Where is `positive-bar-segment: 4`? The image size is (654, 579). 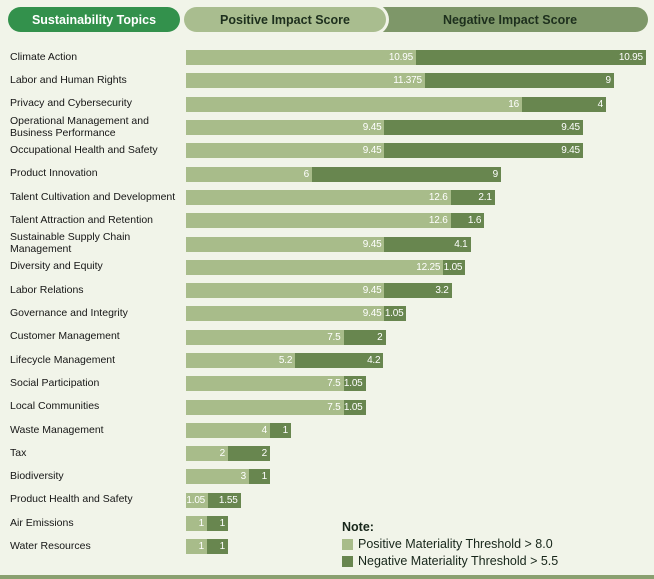
positive-bar-segment: 4 is located at coordinates (228, 430).